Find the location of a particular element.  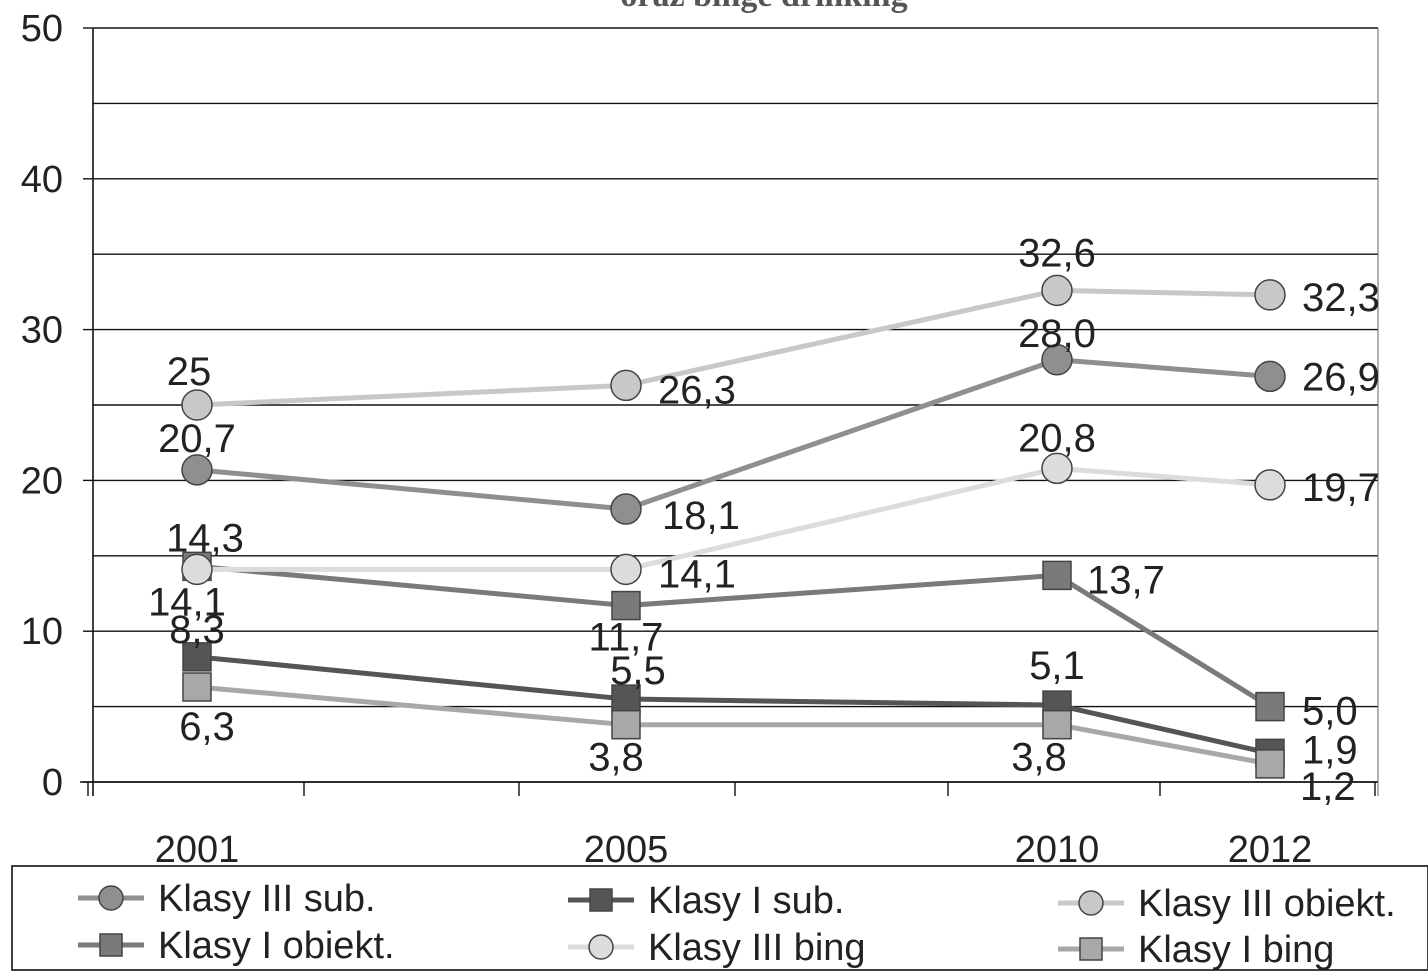

data-label: 32,6 is located at coordinates (1057, 253).